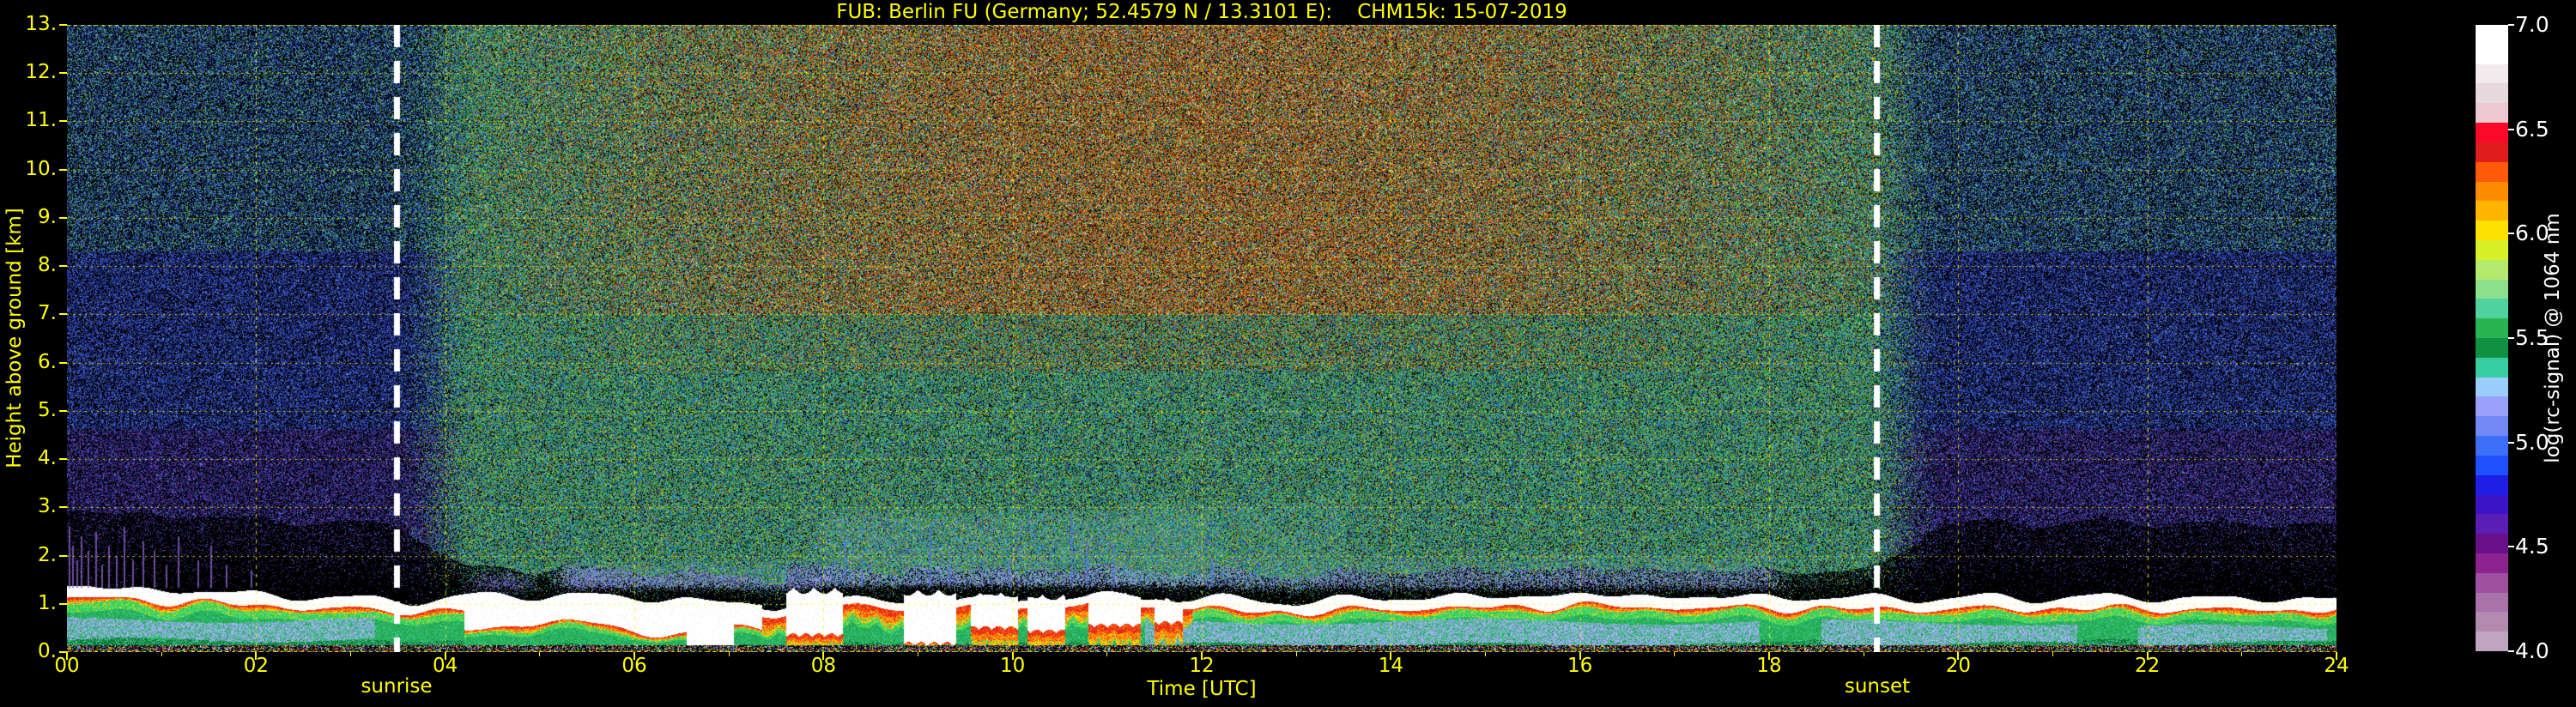 The width and height of the screenshot is (2576, 707). What do you see at coordinates (41, 72) in the screenshot?
I see `y-tick-label: 12.` at bounding box center [41, 72].